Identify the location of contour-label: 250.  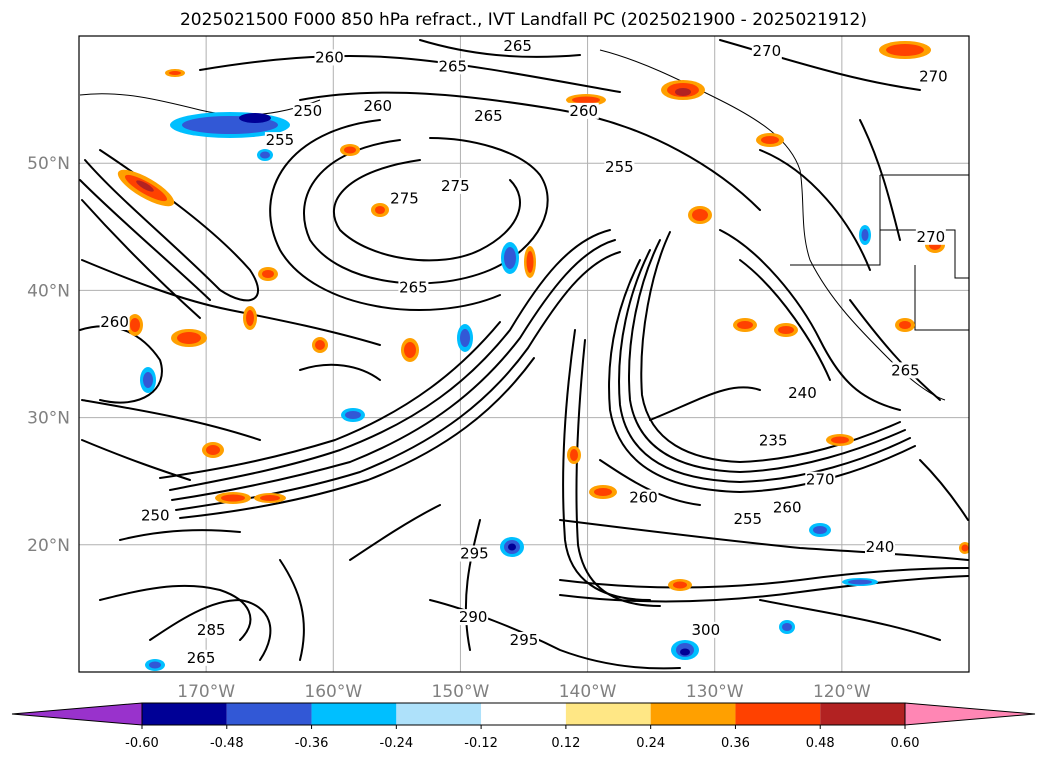
(308, 111).